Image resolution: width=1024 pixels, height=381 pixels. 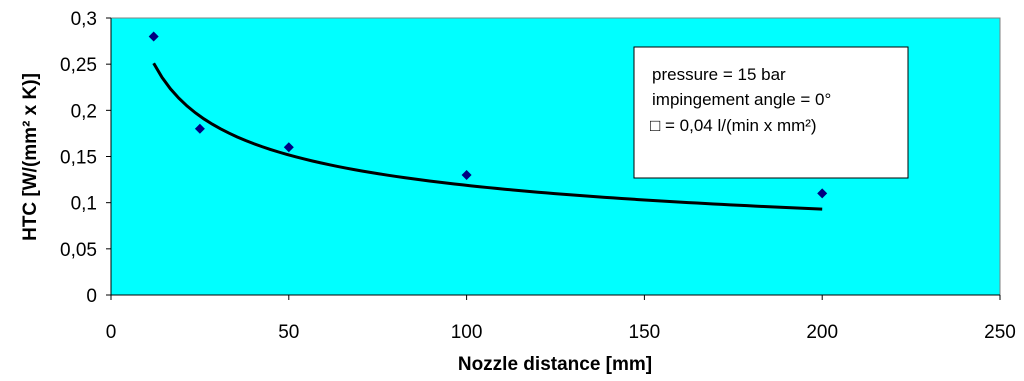 I want to click on y-tick-label: 0,2, so click(x=84, y=111).